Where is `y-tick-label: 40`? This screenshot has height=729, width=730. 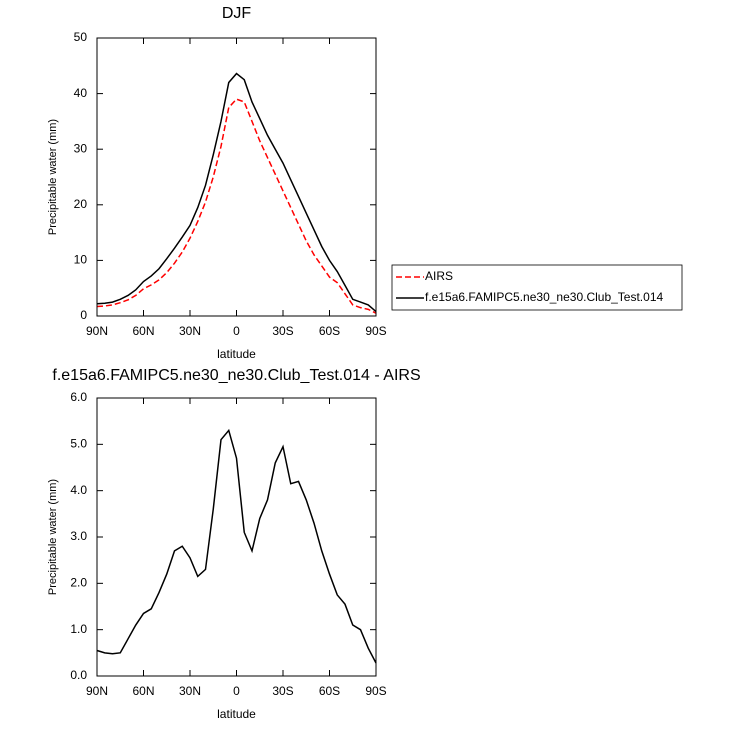 y-tick-label: 40 is located at coordinates (81, 93).